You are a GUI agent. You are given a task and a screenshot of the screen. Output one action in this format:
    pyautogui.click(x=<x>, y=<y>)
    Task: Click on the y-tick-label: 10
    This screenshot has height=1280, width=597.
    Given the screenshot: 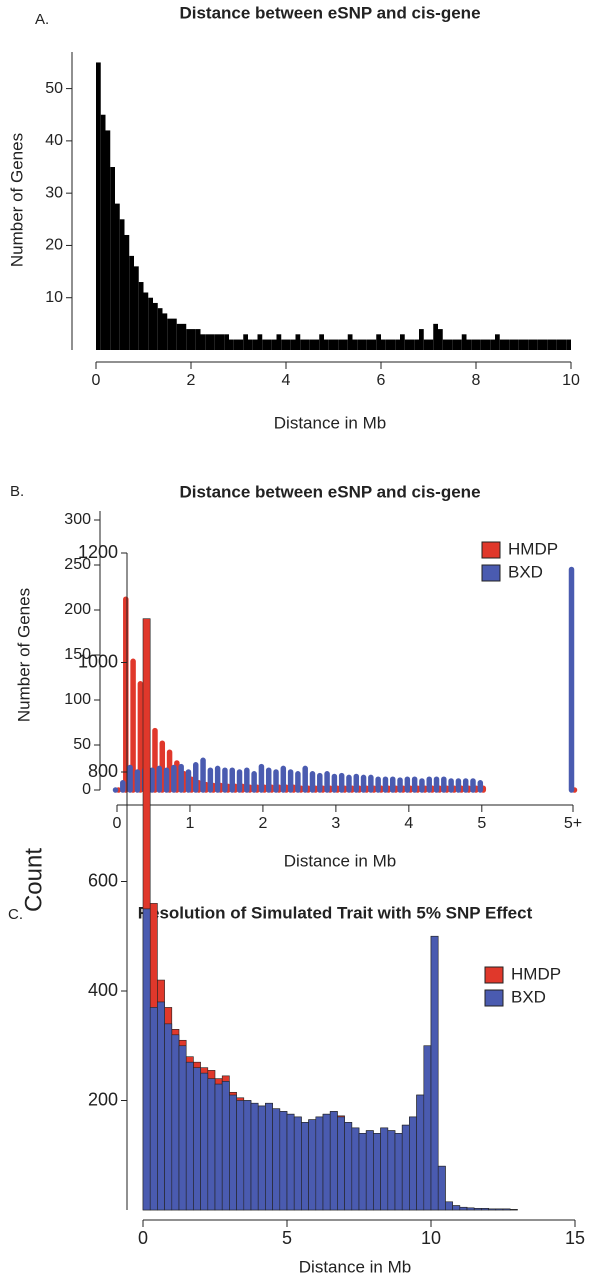 What is the action you would take?
    pyautogui.click(x=54, y=297)
    